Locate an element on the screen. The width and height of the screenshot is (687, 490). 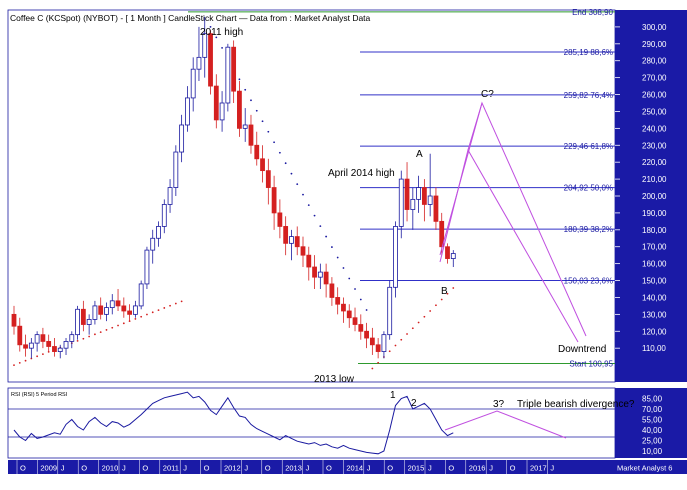
annotation-label: Downtrend is located at coordinates (582, 349).